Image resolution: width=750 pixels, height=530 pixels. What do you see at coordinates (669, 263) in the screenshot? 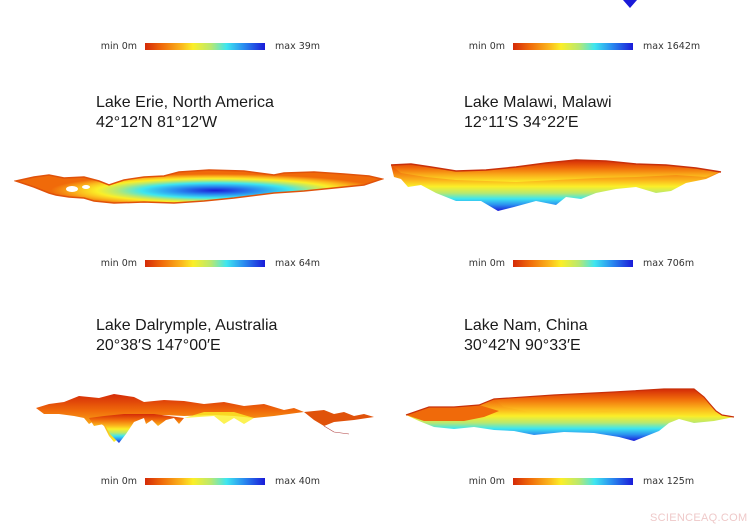
I see `legend-max-label: max 706m` at bounding box center [669, 263].